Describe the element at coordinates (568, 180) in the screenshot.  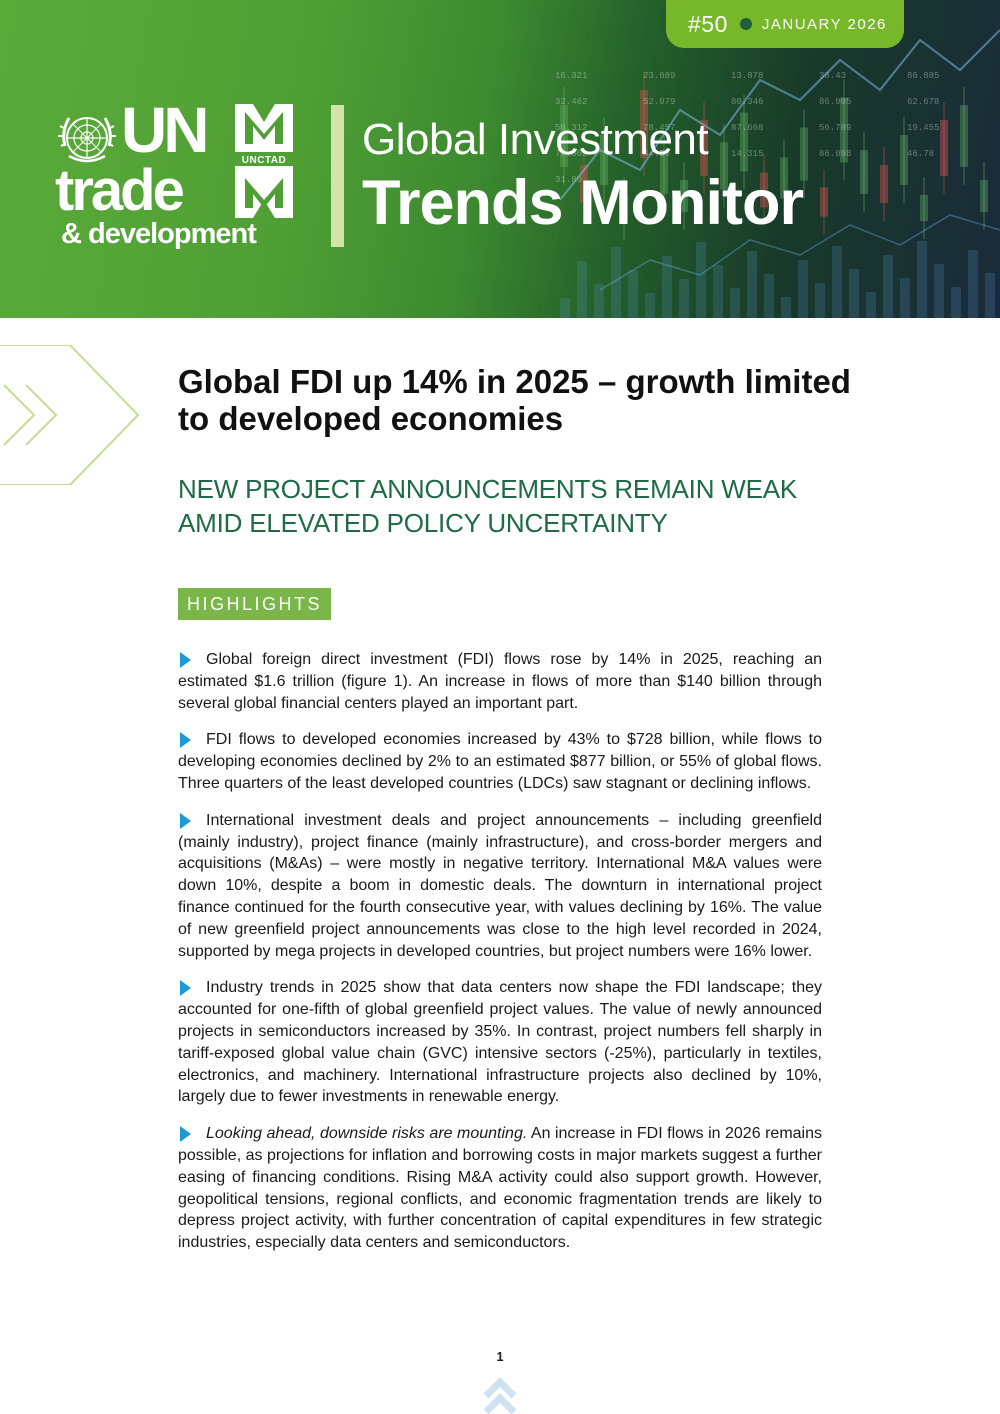
I see `ticker-number: 31.80` at that location.